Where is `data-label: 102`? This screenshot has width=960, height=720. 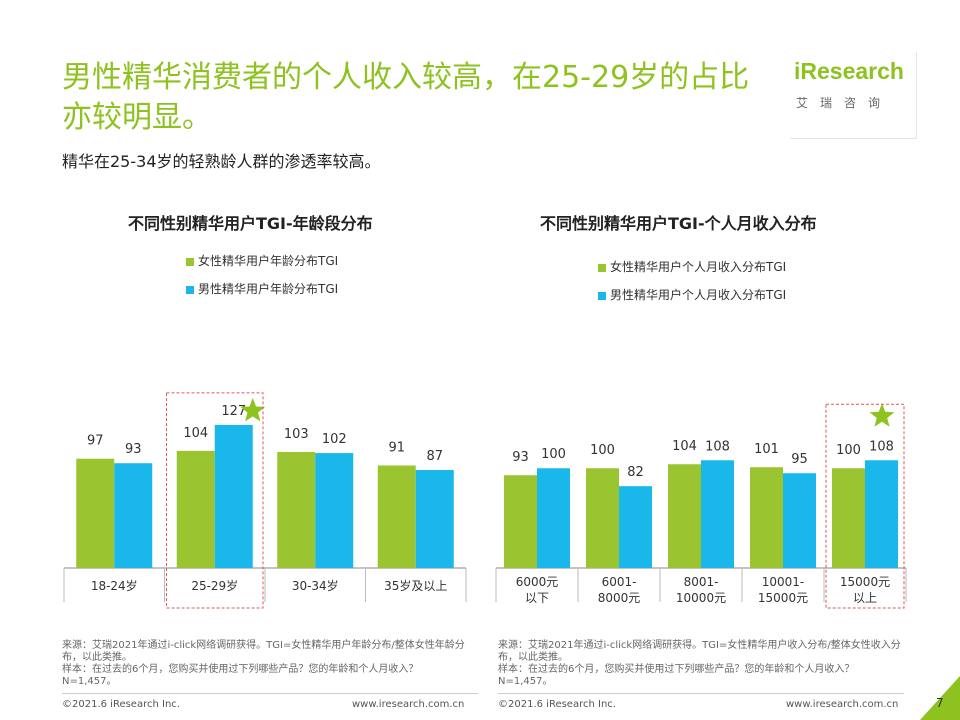
data-label: 102 is located at coordinates (334, 439).